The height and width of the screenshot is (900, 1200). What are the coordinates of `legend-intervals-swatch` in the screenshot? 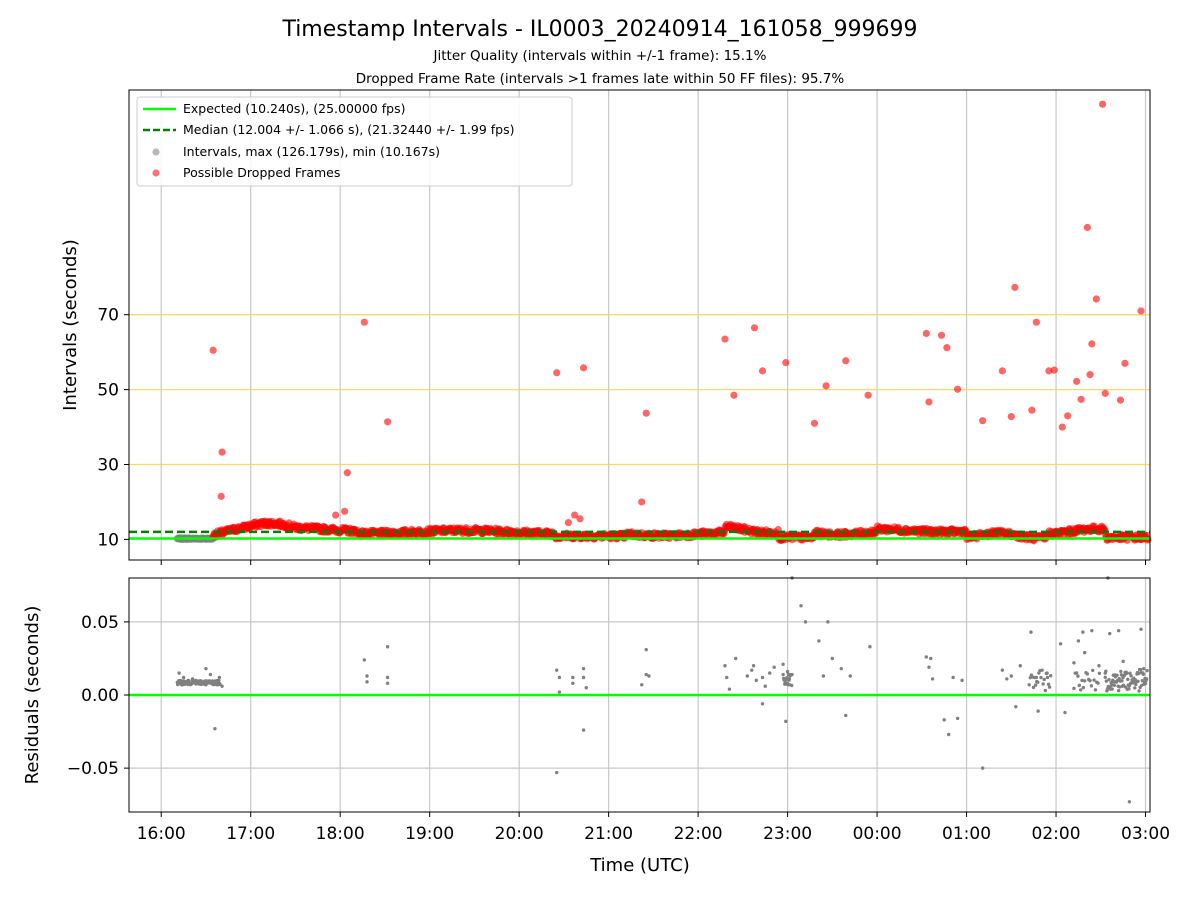 It's located at (156, 152).